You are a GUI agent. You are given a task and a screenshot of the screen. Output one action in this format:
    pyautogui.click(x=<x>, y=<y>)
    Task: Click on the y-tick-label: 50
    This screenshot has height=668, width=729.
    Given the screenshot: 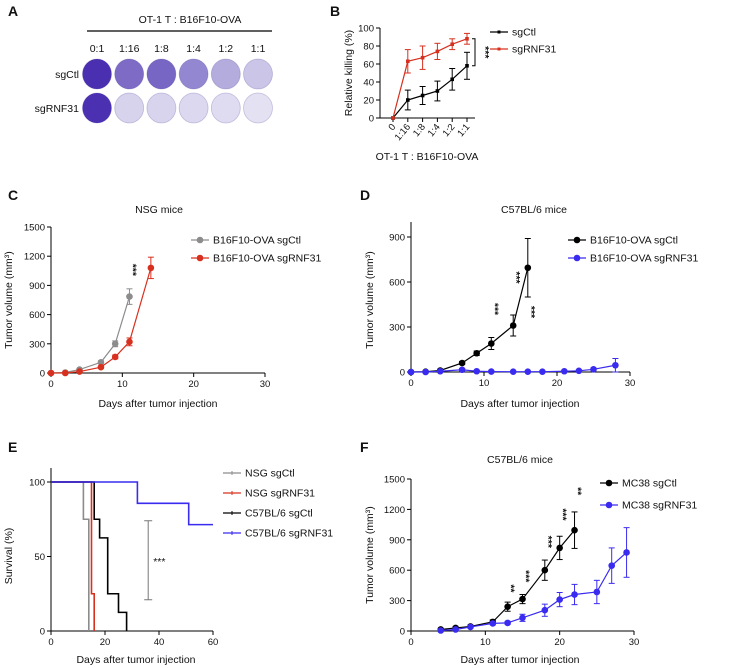 What is the action you would take?
    pyautogui.click(x=39, y=557)
    